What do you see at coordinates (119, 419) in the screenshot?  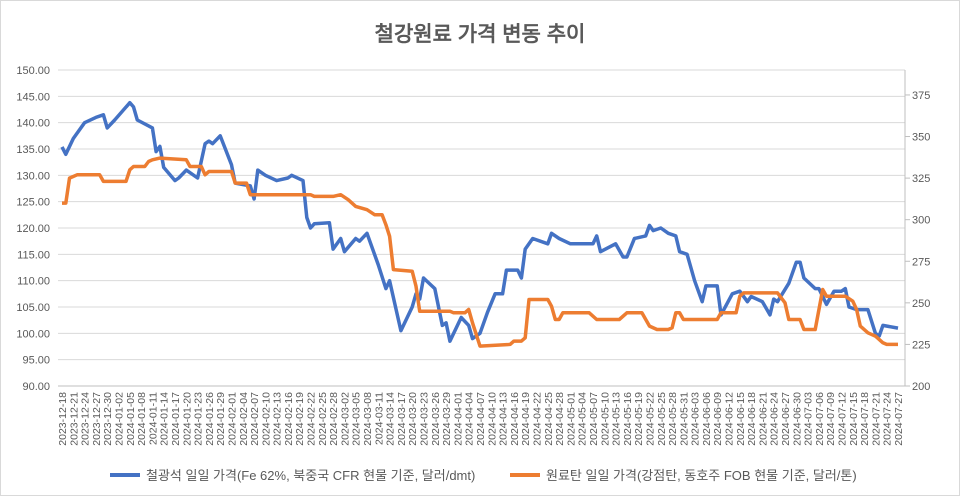 I see `x-tick-label: 2024-01-02` at bounding box center [119, 419].